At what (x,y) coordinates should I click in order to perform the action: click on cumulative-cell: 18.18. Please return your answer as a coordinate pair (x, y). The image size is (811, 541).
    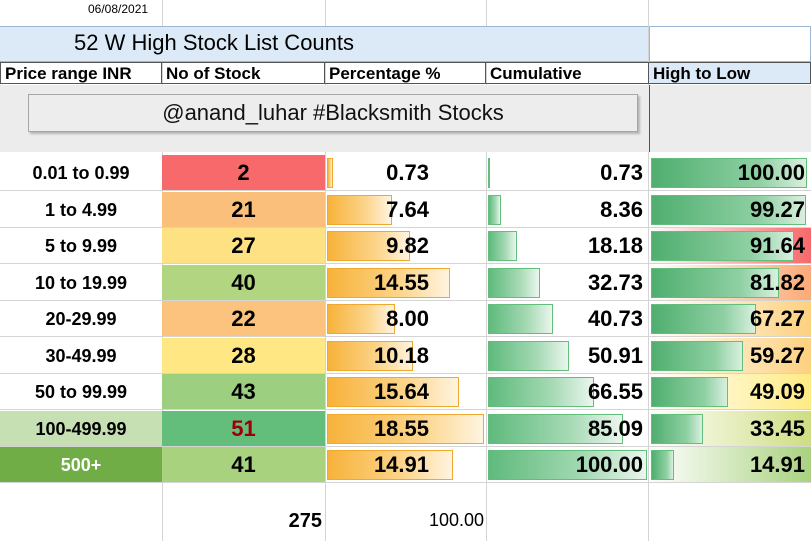
    Looking at the image, I should click on (567, 246).